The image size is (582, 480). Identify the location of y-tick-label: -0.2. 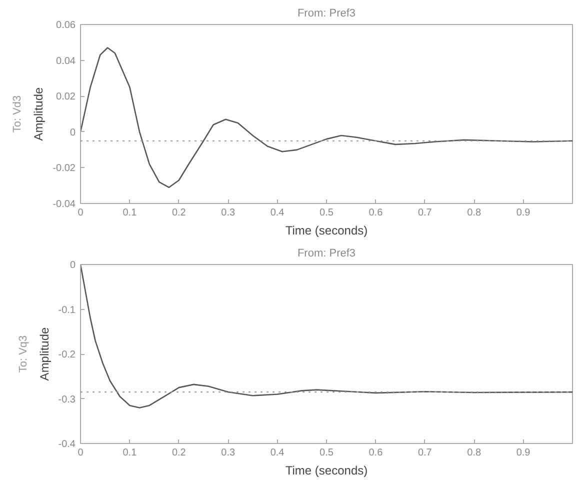
(67, 355).